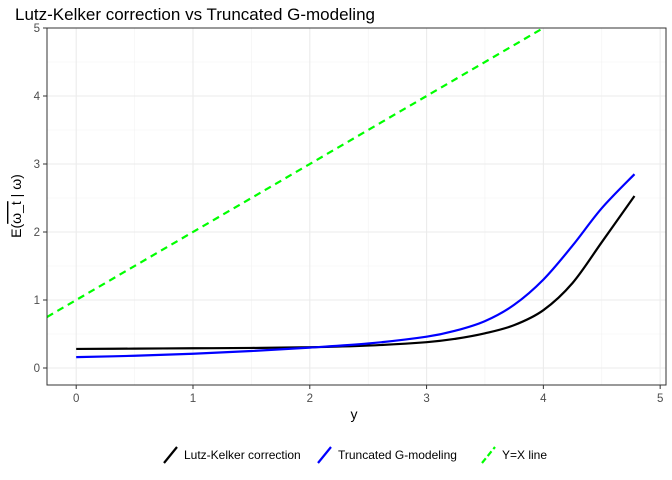 Image resolution: width=672 pixels, height=480 pixels. I want to click on y-tick-label: 2, so click(37, 233).